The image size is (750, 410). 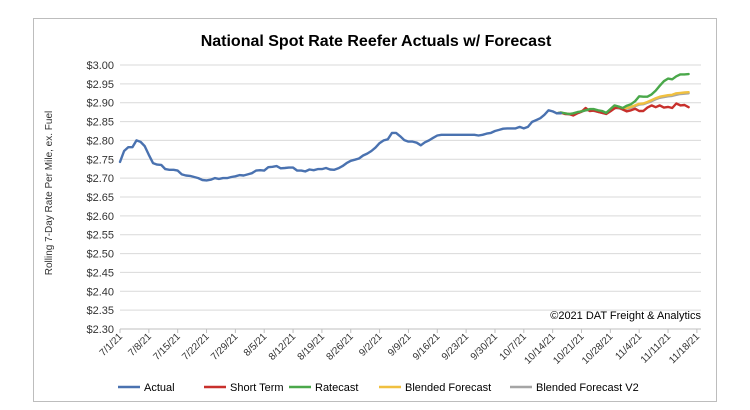 What do you see at coordinates (225, 347) in the screenshot?
I see `x-tick-label: 7/29/21` at bounding box center [225, 347].